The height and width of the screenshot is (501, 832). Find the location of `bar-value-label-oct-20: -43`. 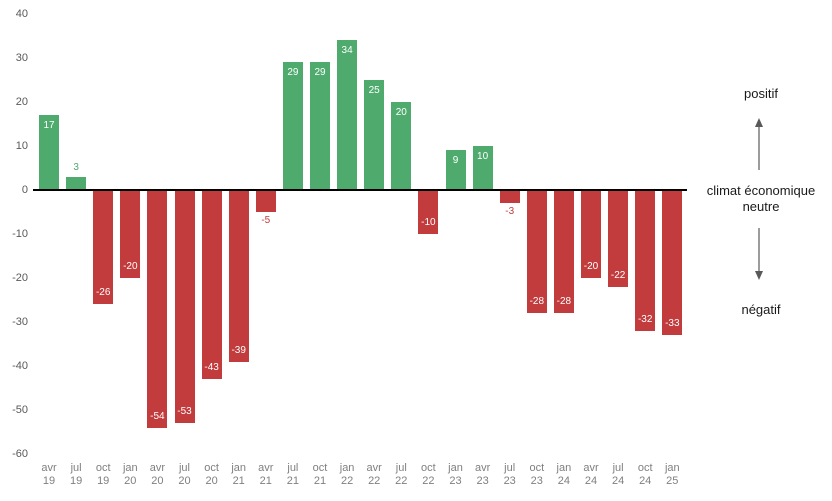

bar-value-label-oct-20: -43 is located at coordinates (211, 368).